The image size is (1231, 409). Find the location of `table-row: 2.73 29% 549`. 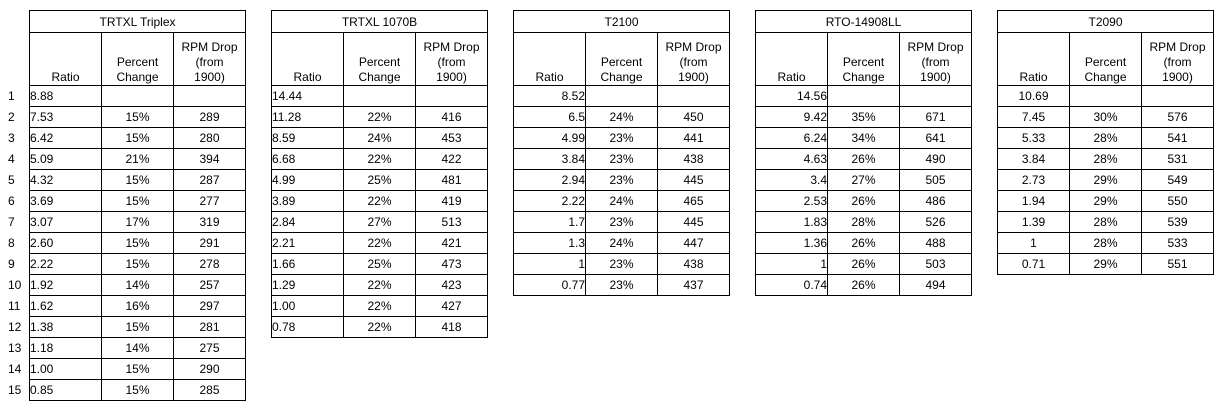

table-row: 2.73 29% 549 is located at coordinates (1105, 180).